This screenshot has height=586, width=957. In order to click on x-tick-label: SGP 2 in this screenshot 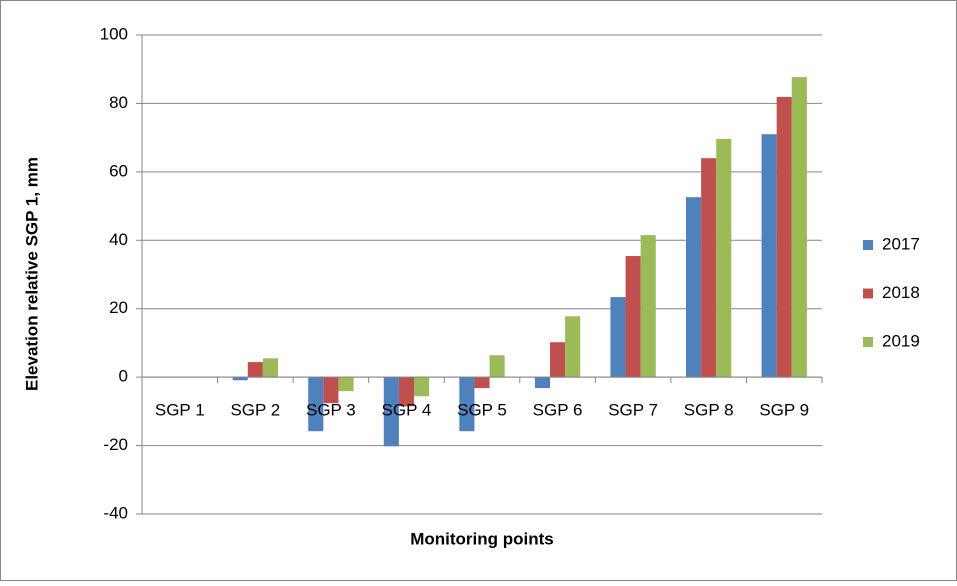, I will do `click(255, 410)`.